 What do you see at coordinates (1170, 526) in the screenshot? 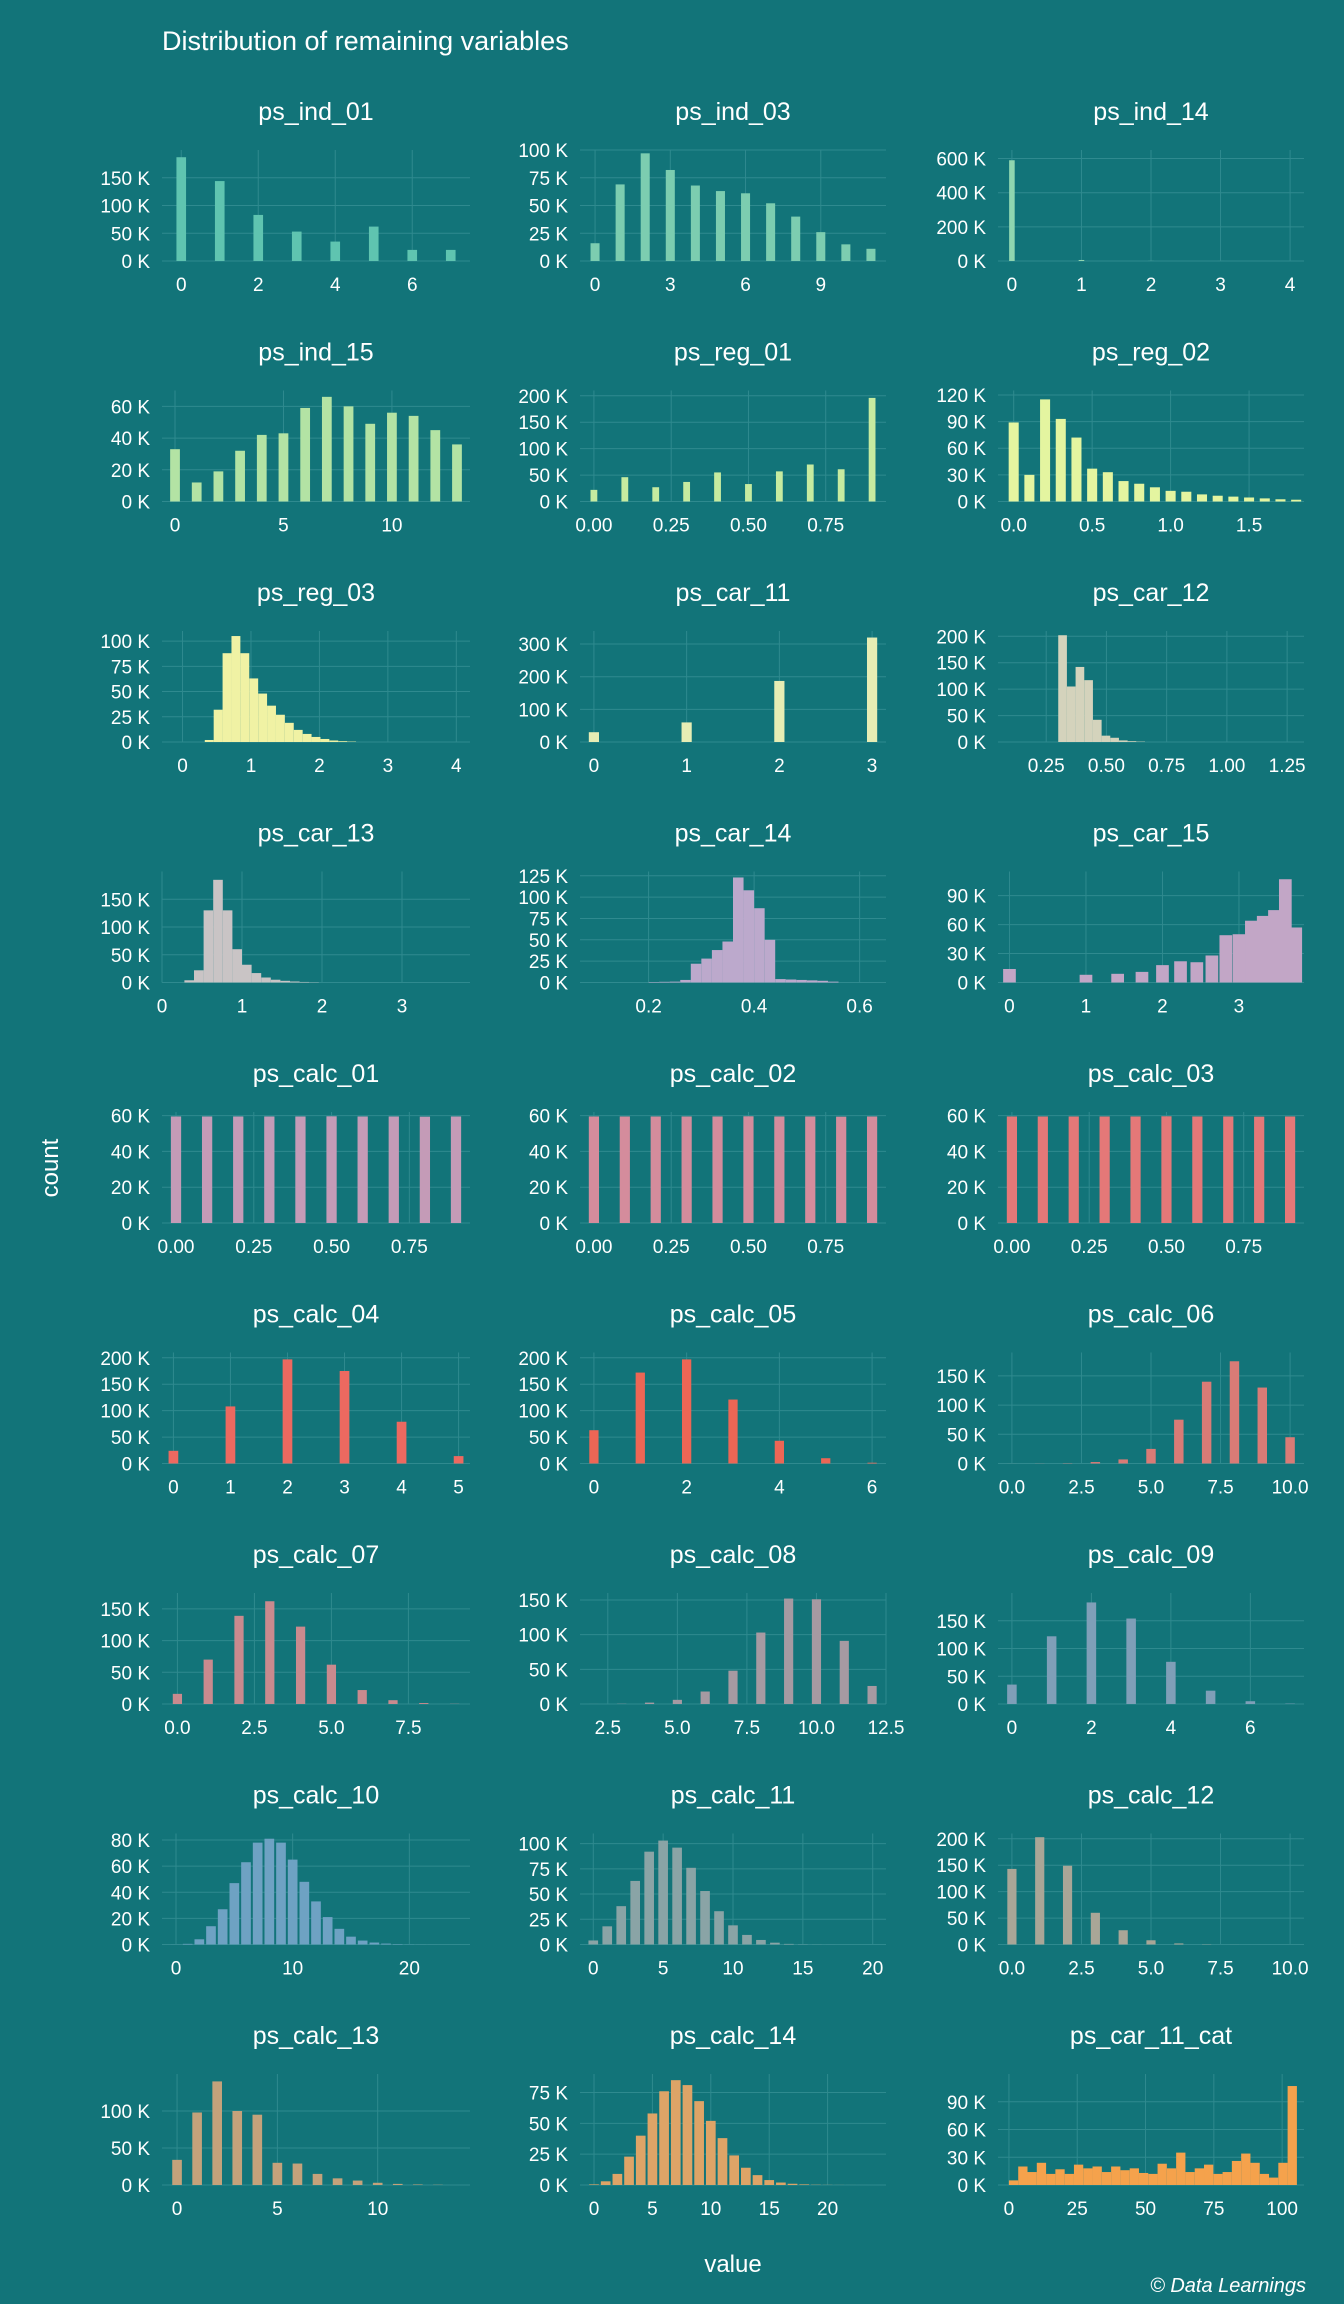
I see `x-tick-label: 1.0` at bounding box center [1170, 526].